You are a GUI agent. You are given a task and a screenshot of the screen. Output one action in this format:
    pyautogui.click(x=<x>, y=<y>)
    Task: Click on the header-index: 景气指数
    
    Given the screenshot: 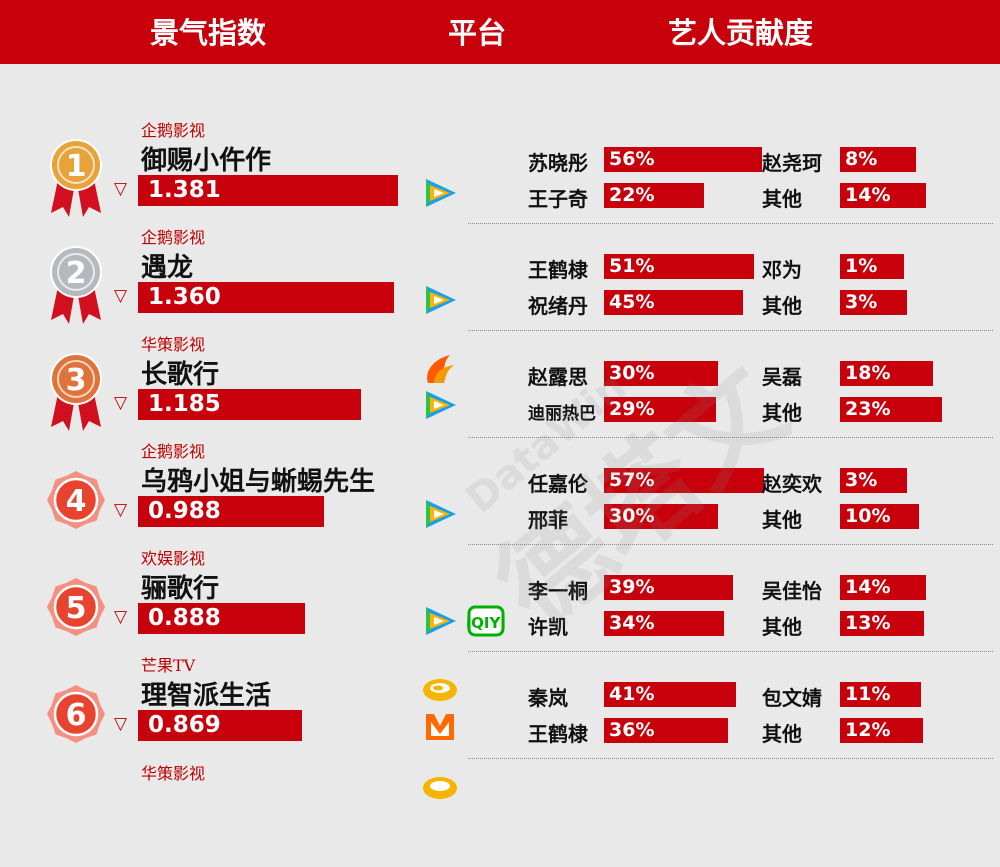 What is the action you would take?
    pyautogui.click(x=208, y=33)
    